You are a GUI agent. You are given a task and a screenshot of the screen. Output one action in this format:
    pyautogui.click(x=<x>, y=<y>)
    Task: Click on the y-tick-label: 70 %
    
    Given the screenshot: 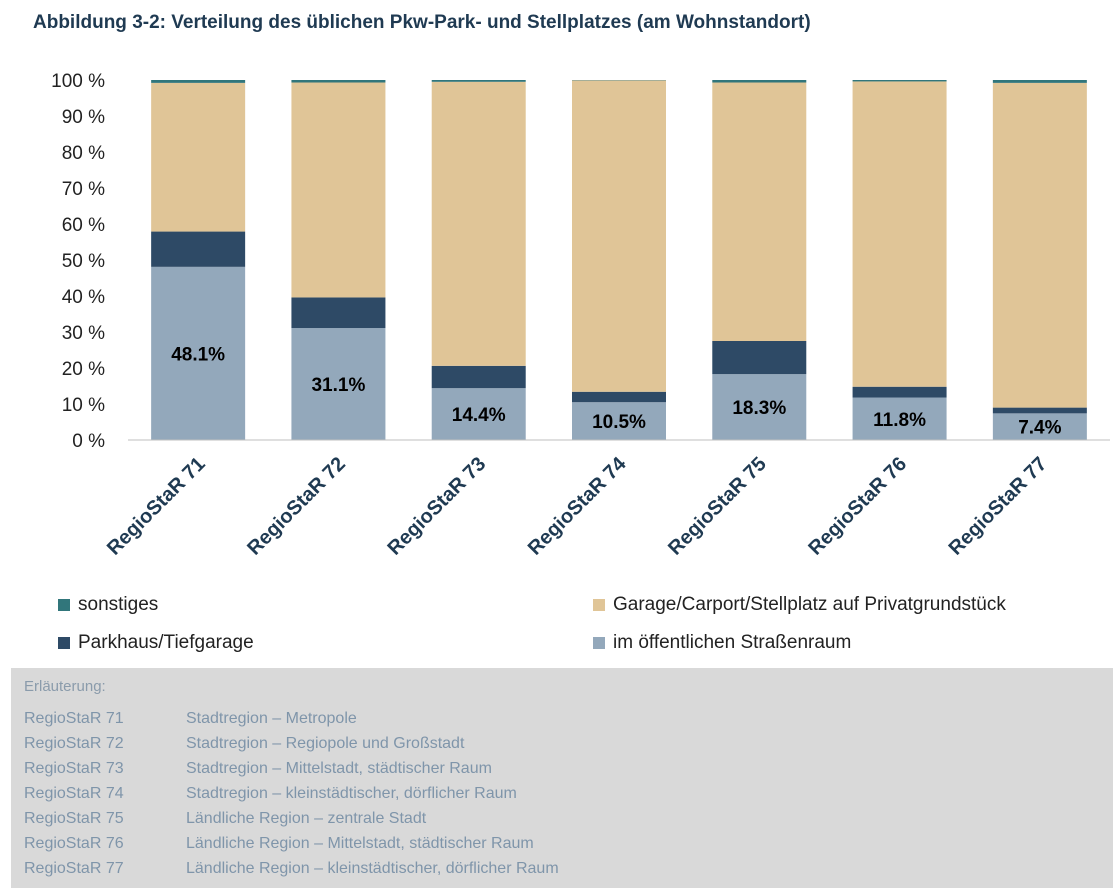 What is the action you would take?
    pyautogui.click(x=83, y=189)
    